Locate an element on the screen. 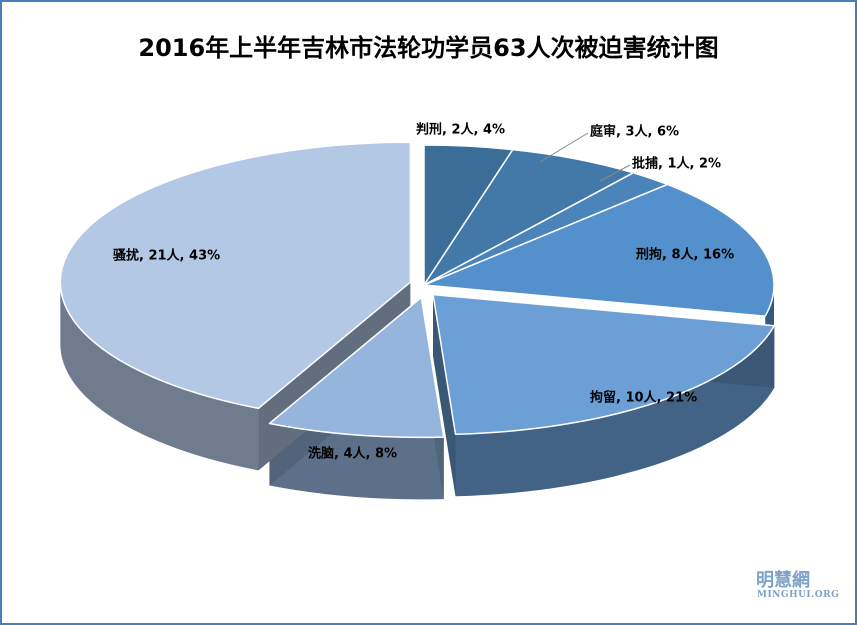  minghui-logo-chinese: 明慧網 is located at coordinates (783, 580).